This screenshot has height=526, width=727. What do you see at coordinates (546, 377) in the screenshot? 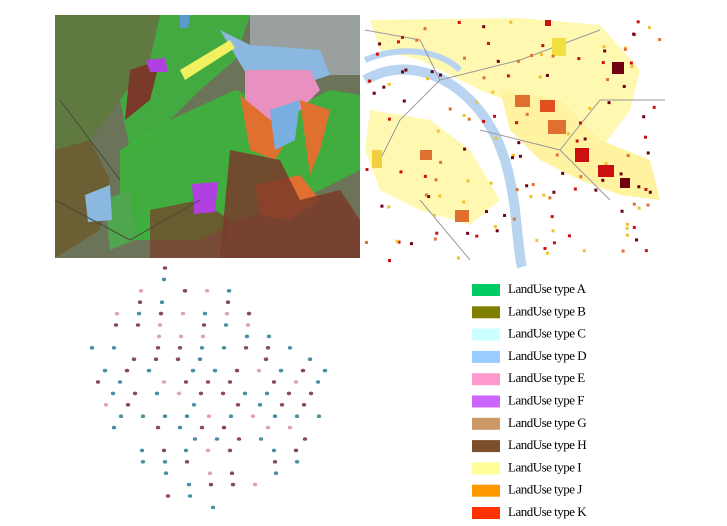
I see `legend-label: LandUse type E` at bounding box center [546, 377].